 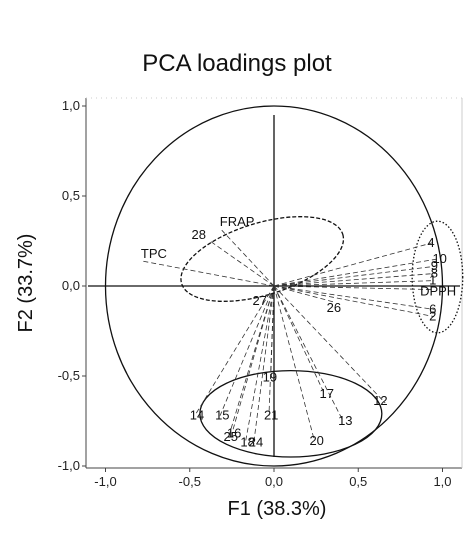 I want to click on loading-line-FRAP, so click(x=248, y=258).